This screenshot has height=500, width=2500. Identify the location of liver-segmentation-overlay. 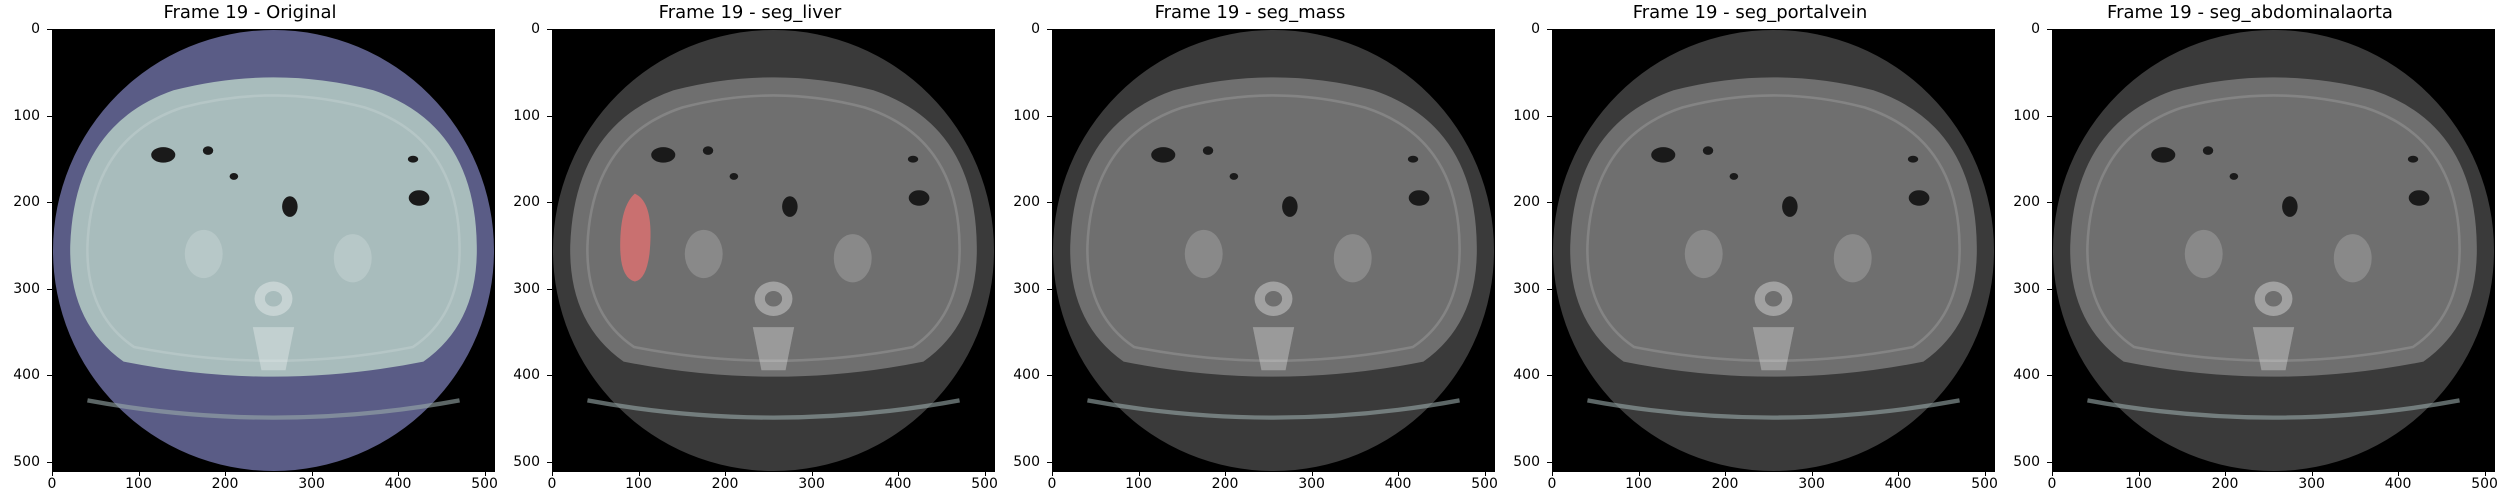
(635, 237).